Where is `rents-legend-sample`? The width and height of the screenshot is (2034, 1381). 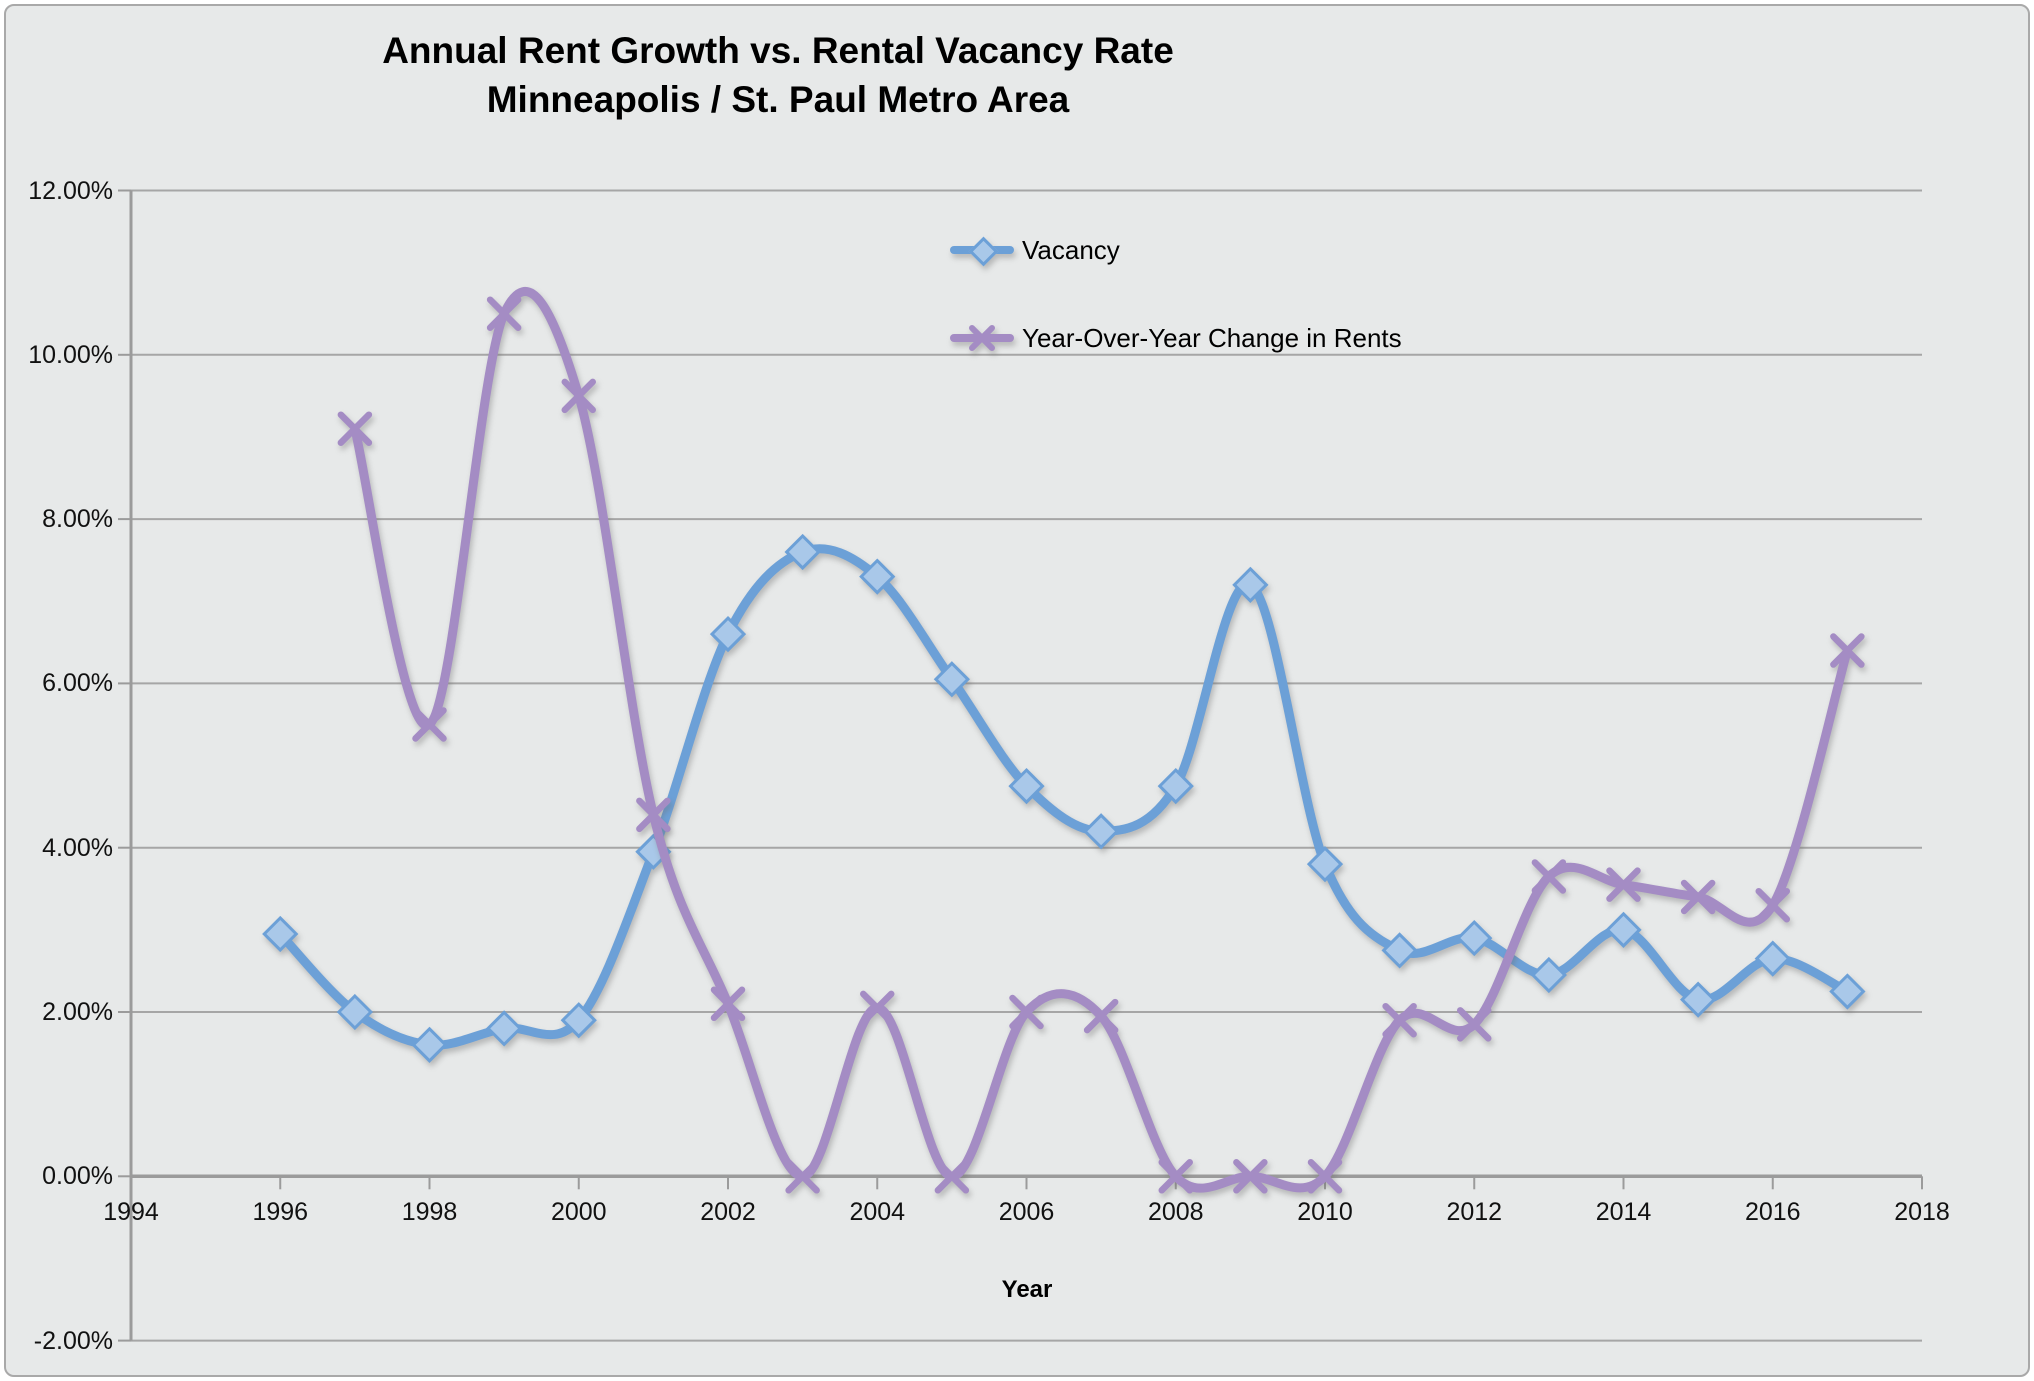
rents-legend-sample is located at coordinates (982, 338).